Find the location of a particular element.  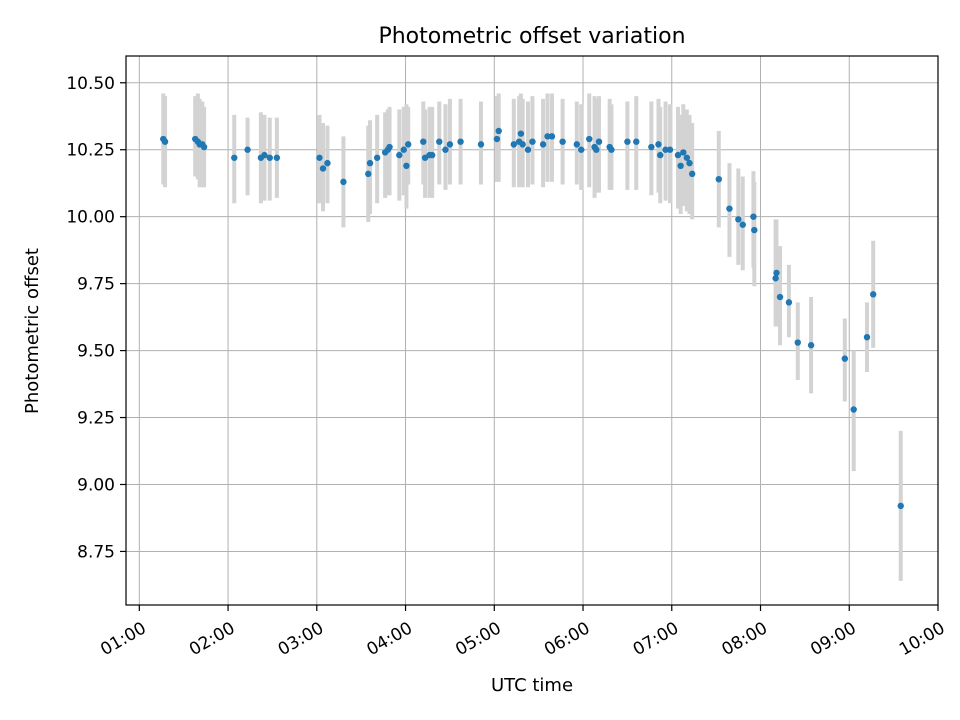

y-tick-label: 10.50 is located at coordinates (90, 84).